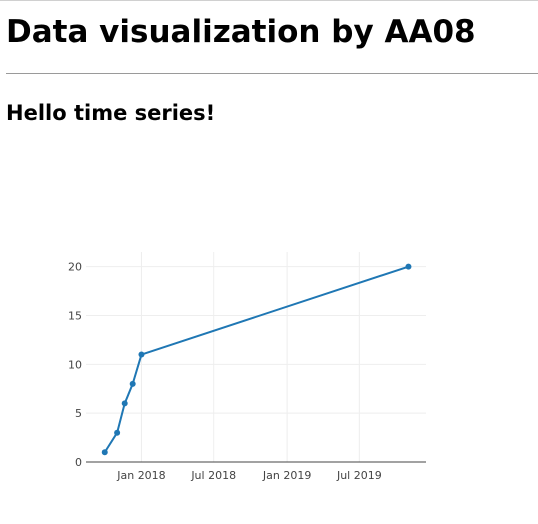 The width and height of the screenshot is (538, 524). Describe the element at coordinates (140, 475) in the screenshot. I see `x-tick-label: Jan 2018` at that location.